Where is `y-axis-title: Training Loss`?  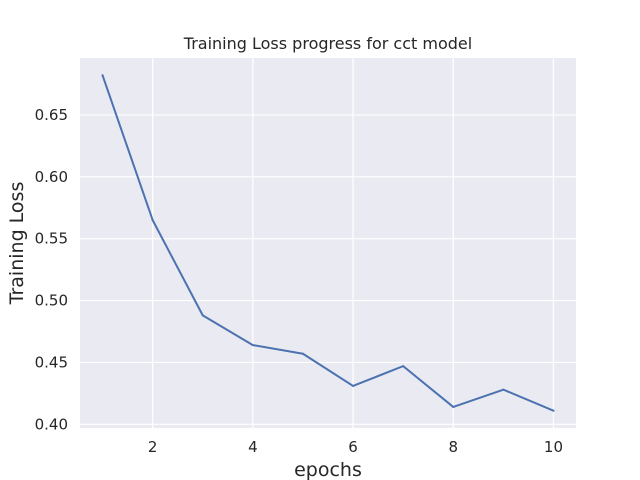 y-axis-title: Training Loss is located at coordinates (17, 244).